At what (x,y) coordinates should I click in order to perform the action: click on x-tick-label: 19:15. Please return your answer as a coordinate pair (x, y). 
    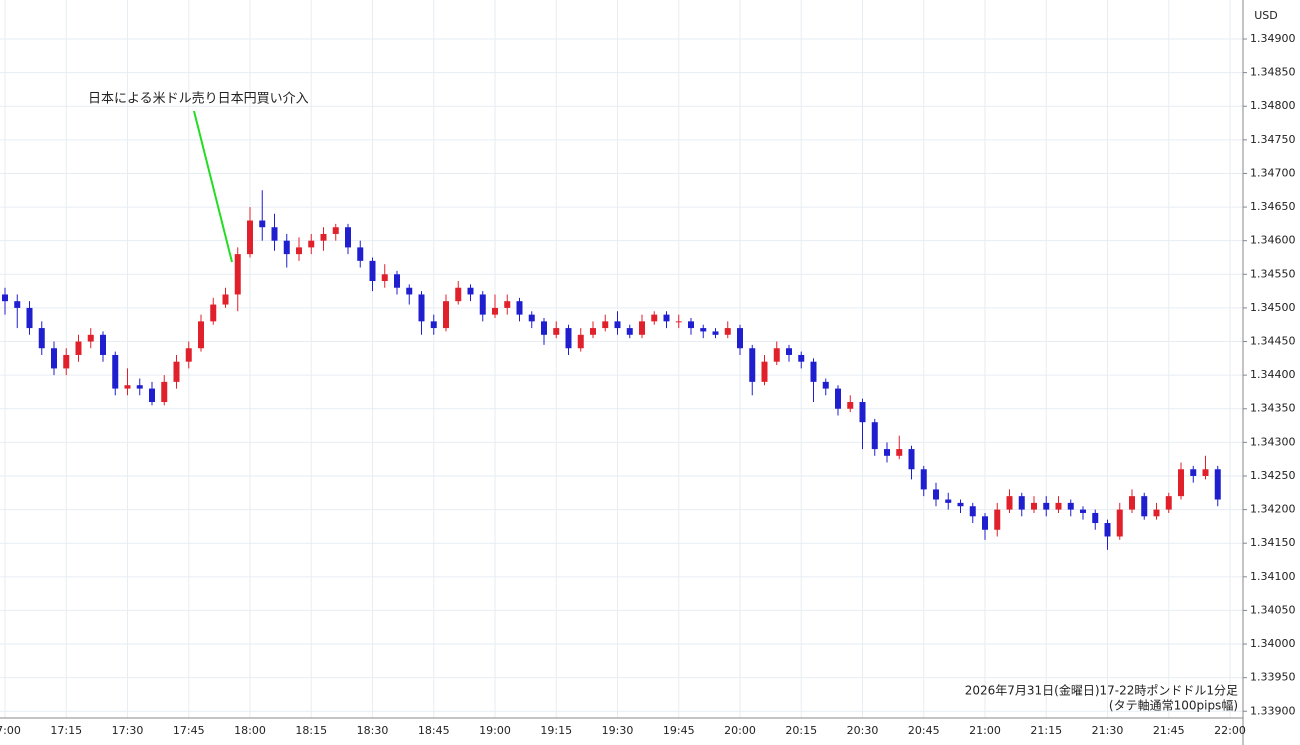
    Looking at the image, I should click on (556, 730).